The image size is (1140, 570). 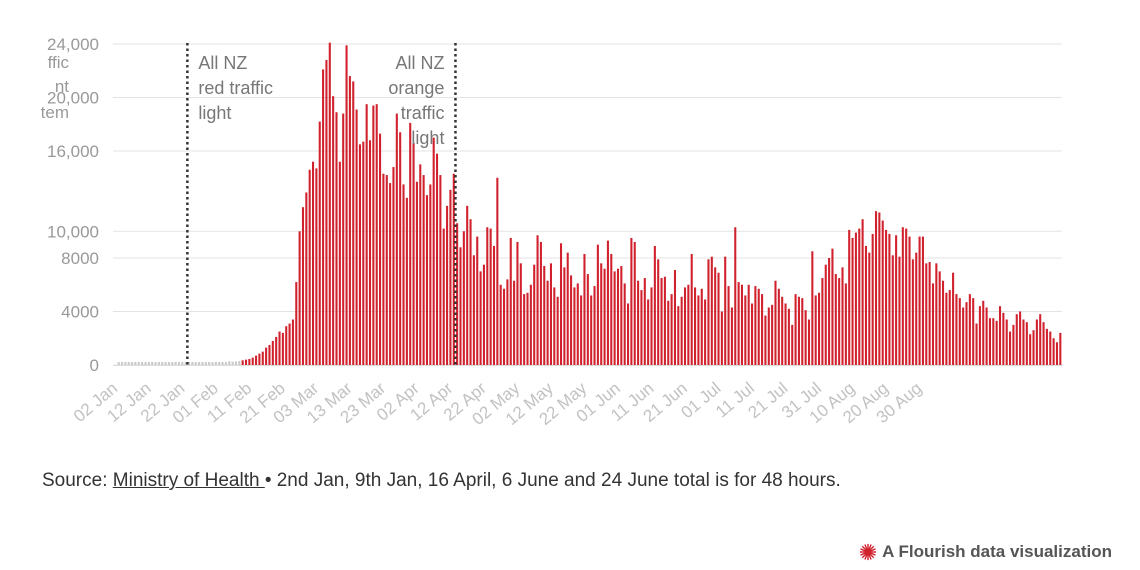 What do you see at coordinates (188, 480) in the screenshot?
I see `source-link: Ministry of Health` at bounding box center [188, 480].